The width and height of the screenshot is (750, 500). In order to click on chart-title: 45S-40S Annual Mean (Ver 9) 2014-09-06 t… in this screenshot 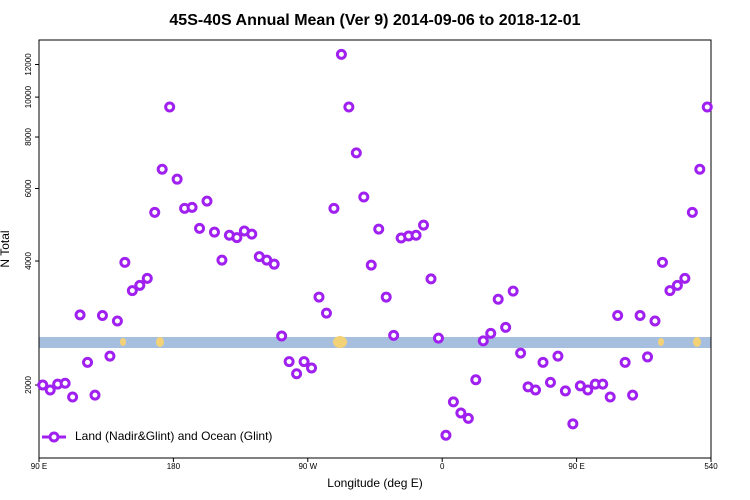, I will do `click(374, 20)`.